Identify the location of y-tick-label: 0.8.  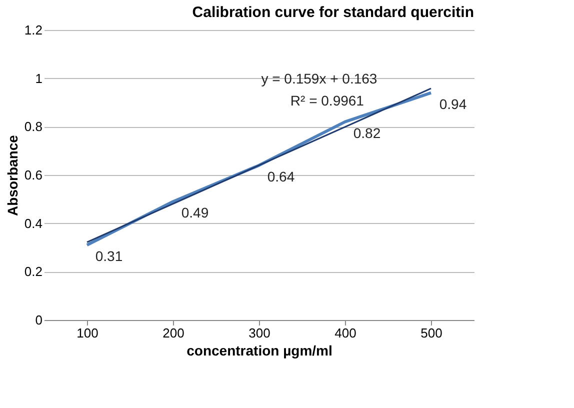
(33, 126).